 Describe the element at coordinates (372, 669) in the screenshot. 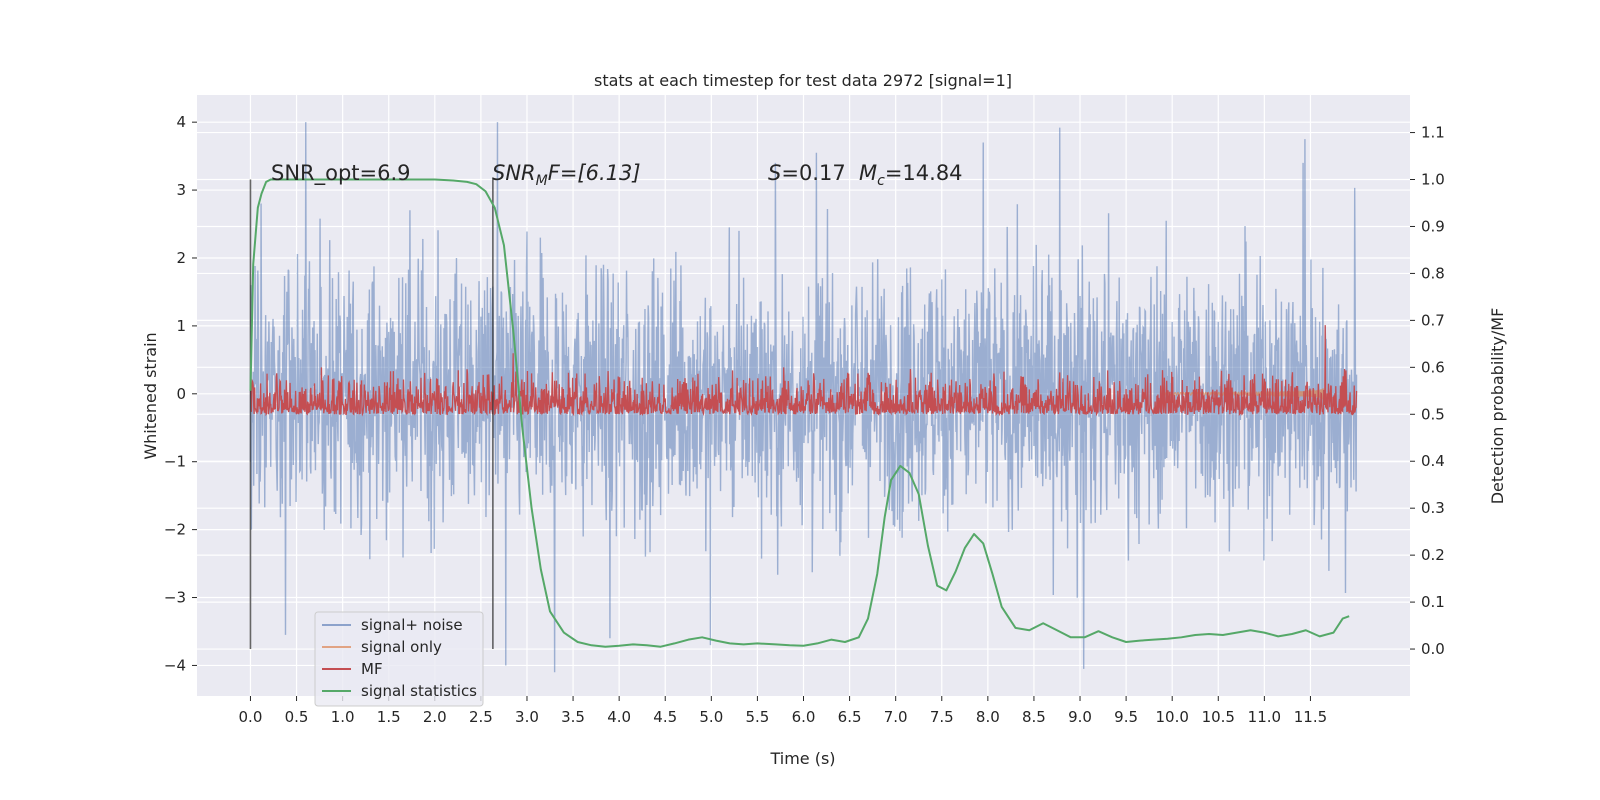

I see `legend-label-mf: MF` at that location.